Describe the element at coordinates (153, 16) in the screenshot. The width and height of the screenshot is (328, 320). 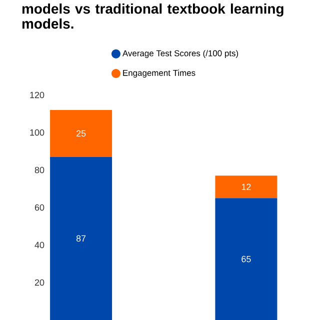
I see `chart-title: models vs traditional textbook learning models.` at that location.